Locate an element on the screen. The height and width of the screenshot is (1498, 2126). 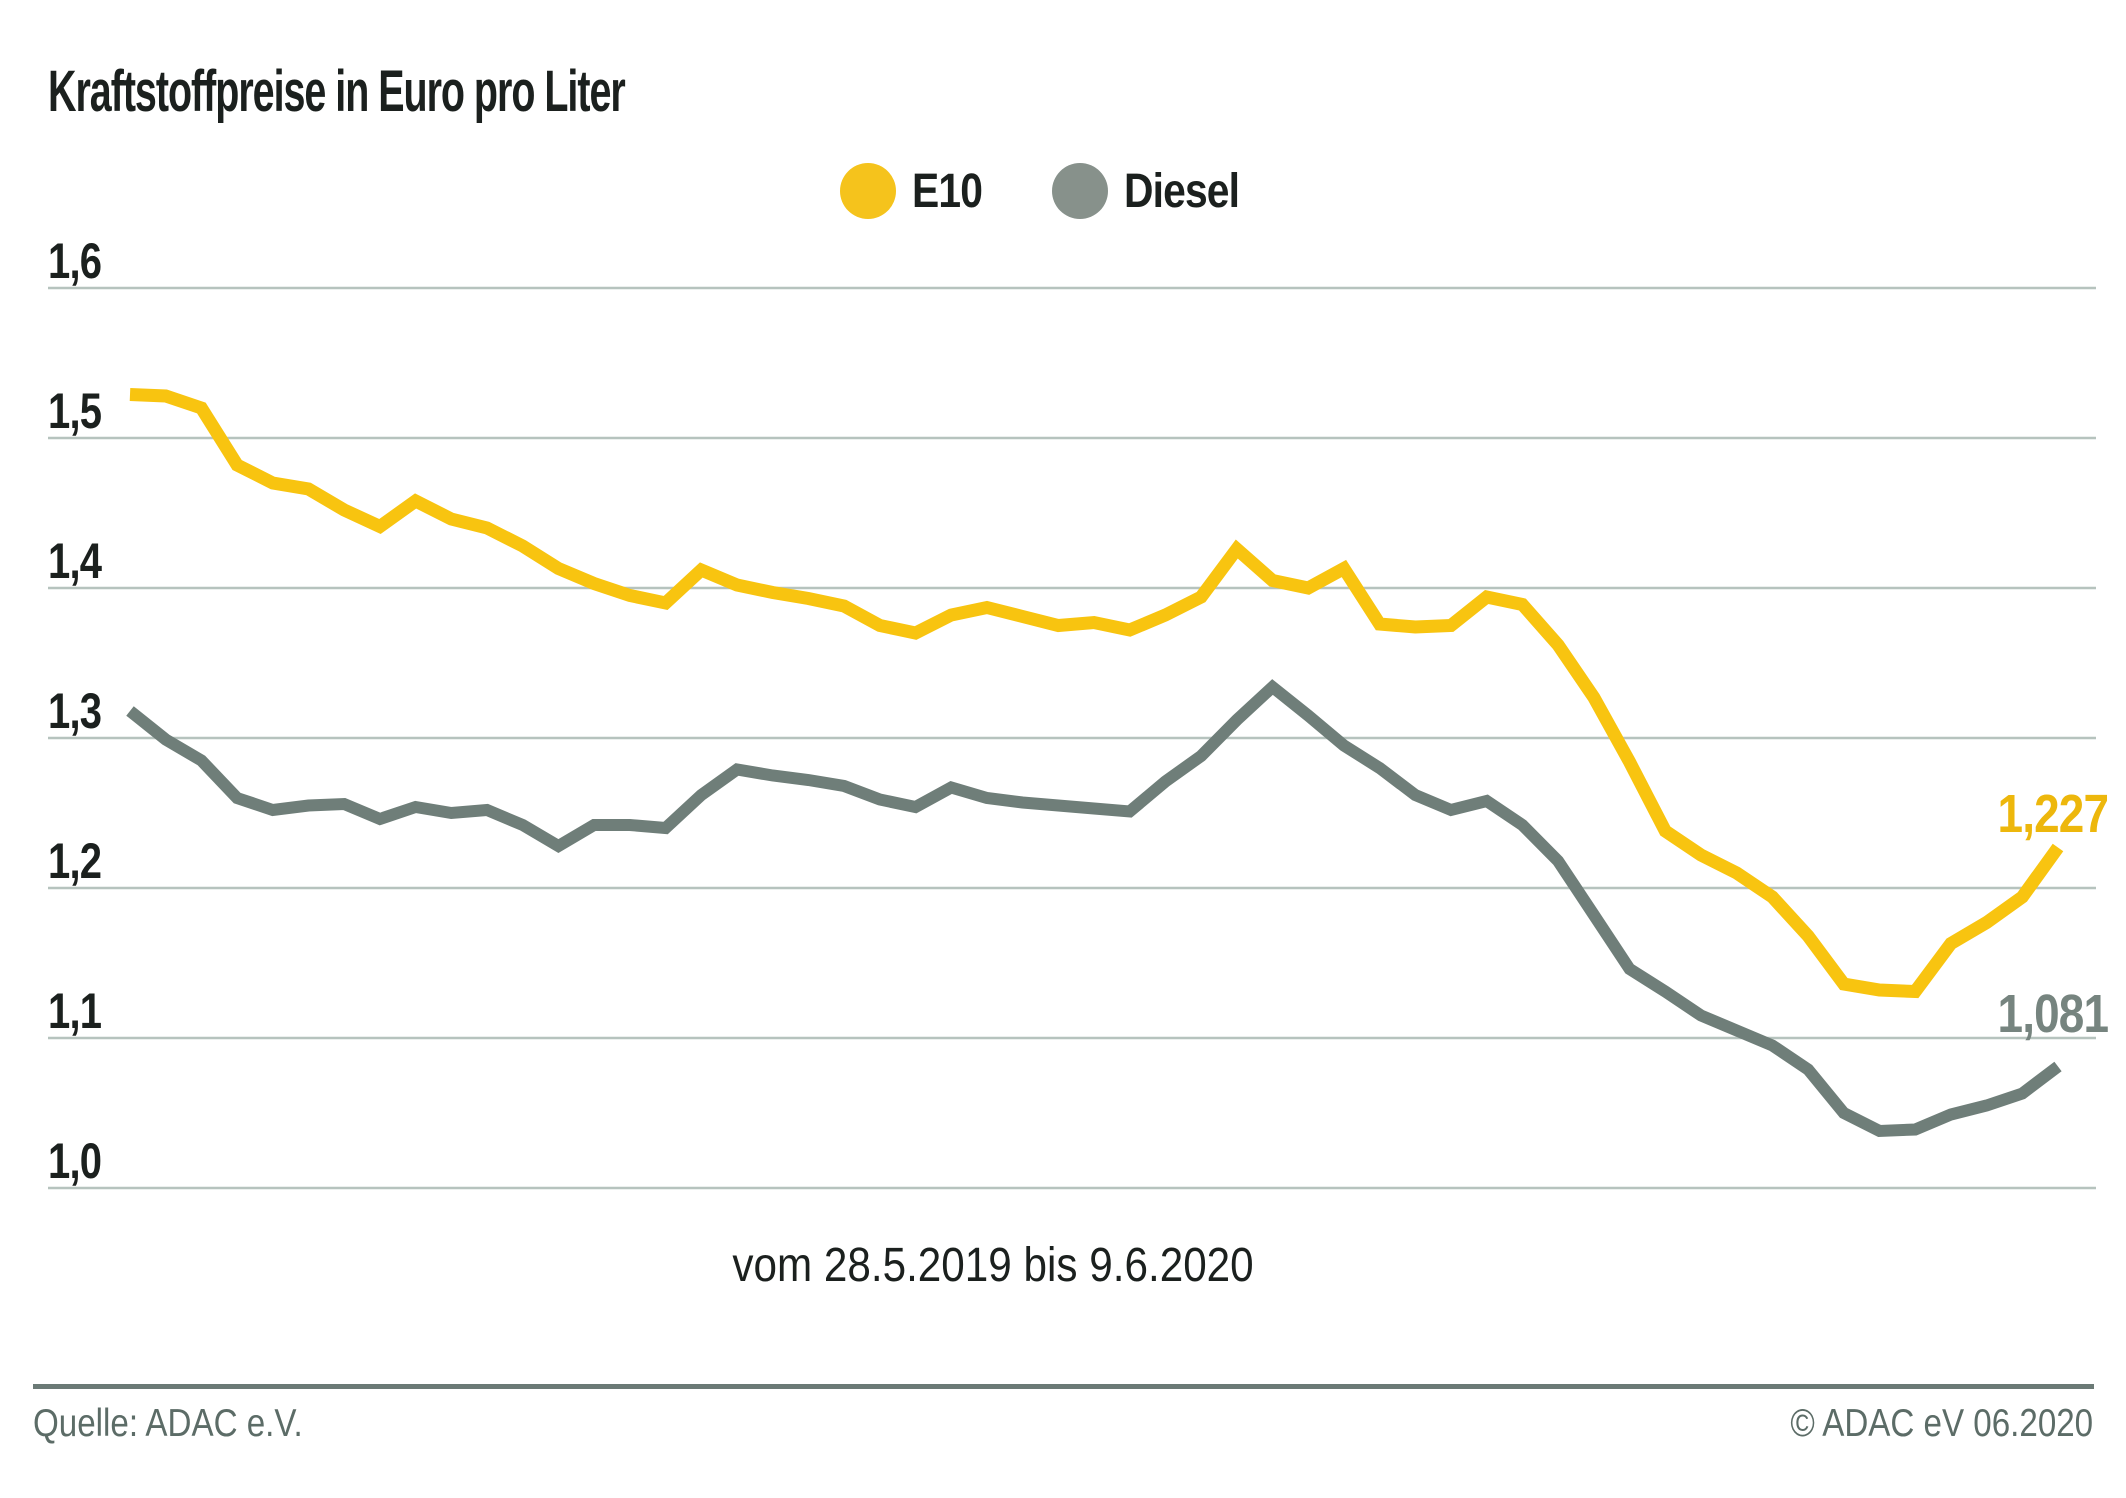
e10-color-dot-icon is located at coordinates (868, 191).